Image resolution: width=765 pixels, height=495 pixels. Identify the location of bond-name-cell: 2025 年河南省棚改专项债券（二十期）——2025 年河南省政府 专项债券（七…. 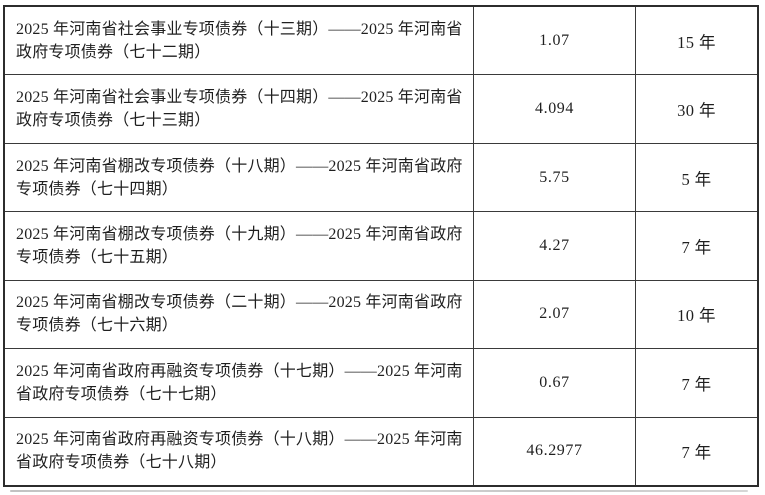
(239, 314).